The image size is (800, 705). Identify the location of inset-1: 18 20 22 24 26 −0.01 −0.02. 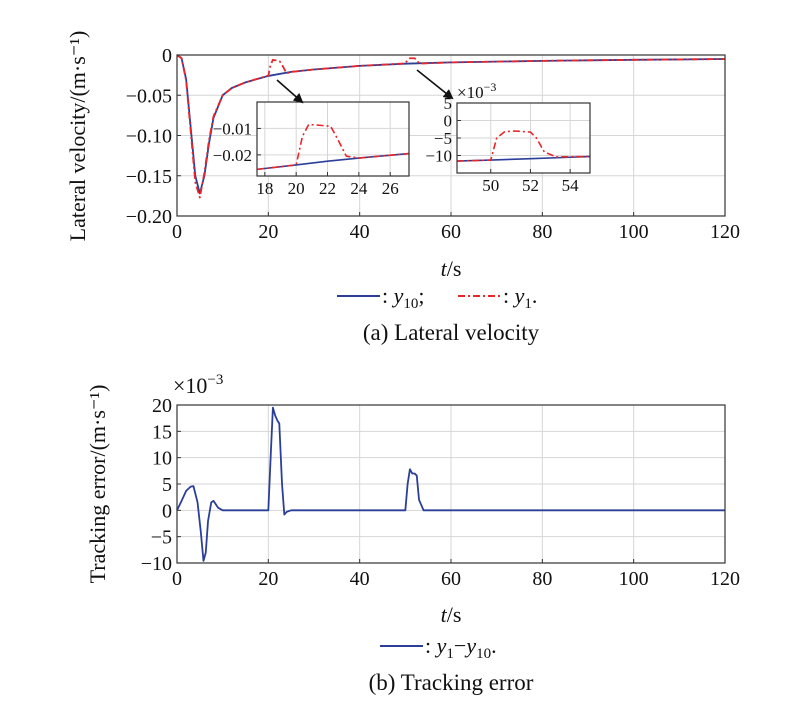
(311, 149).